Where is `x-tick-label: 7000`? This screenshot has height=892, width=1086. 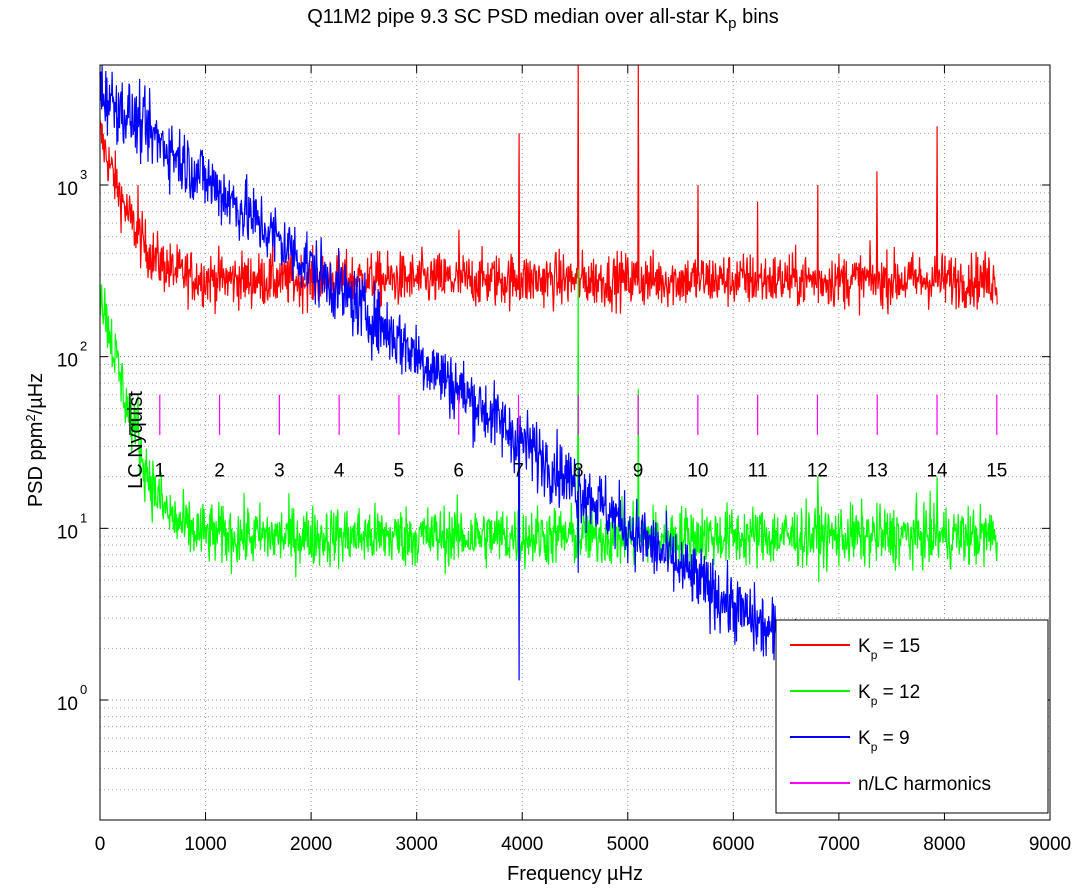 x-tick-label: 7000 is located at coordinates (839, 844).